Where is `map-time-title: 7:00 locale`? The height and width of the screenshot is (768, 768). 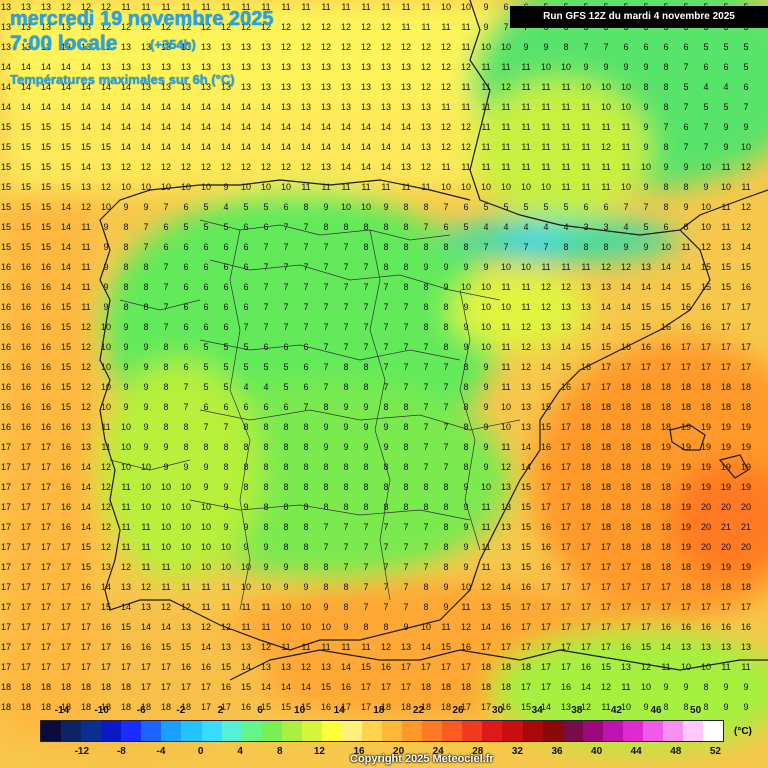
map-time-title: 7:00 locale is located at coordinates (64, 43).